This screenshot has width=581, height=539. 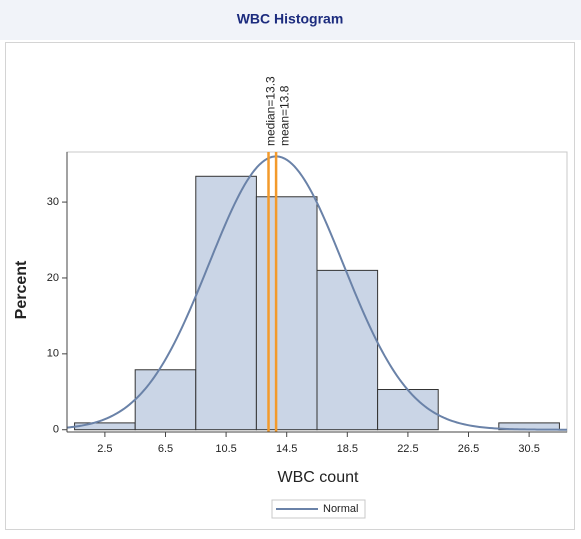 I want to click on legend-label: Normal, so click(x=340, y=509).